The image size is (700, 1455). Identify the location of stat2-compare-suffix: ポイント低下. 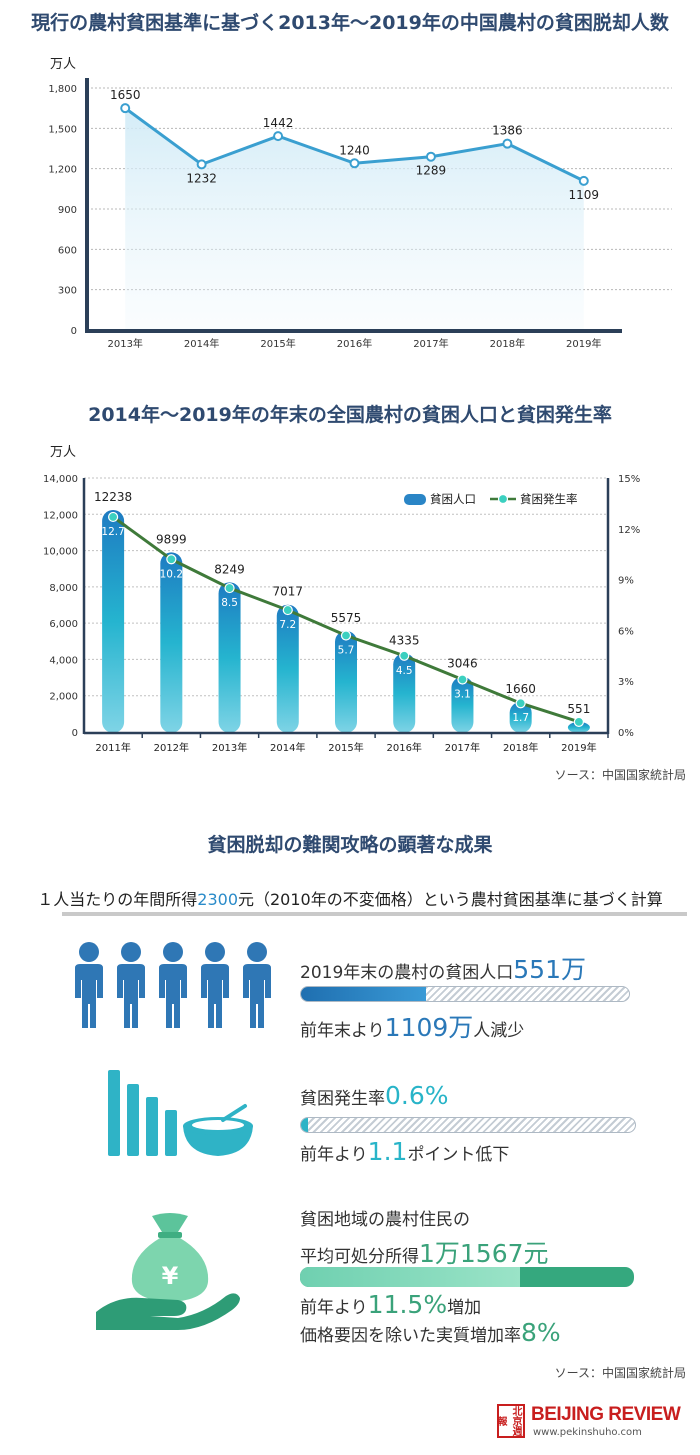
(458, 1155).